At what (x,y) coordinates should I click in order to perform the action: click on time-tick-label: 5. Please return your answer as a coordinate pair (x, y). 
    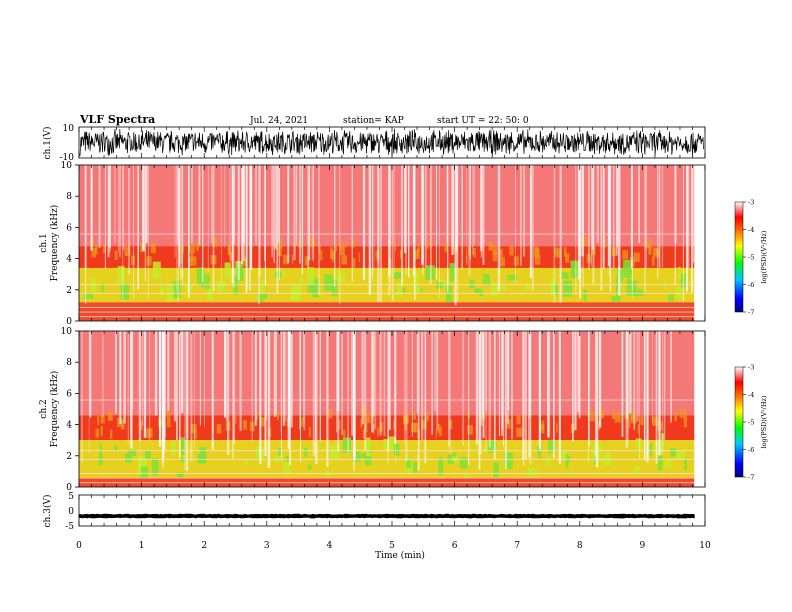
    Looking at the image, I should click on (392, 546).